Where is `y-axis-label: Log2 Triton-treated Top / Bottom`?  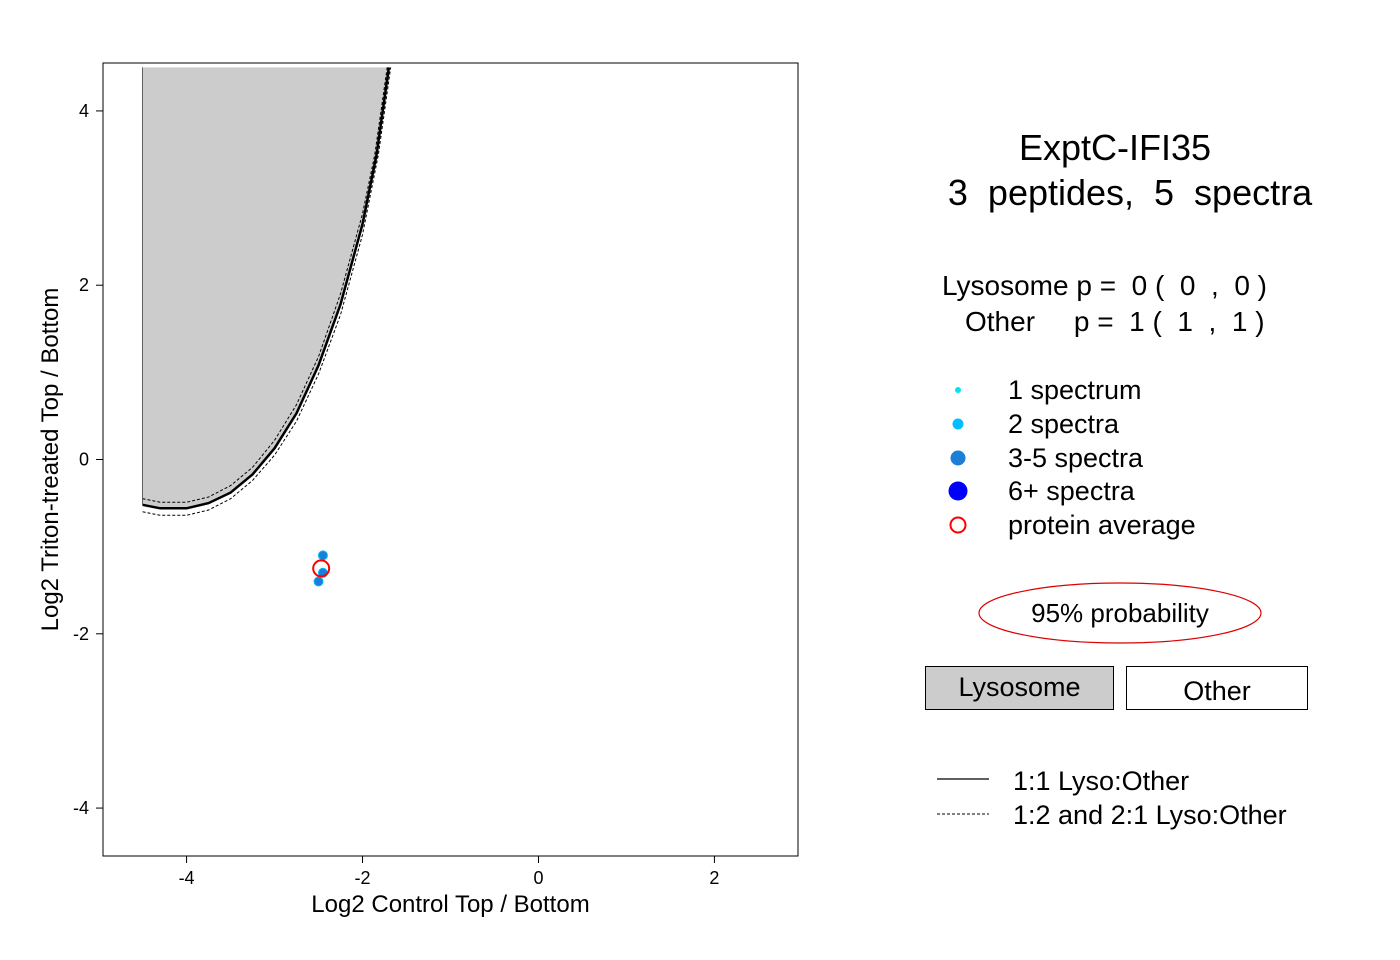 y-axis-label: Log2 Triton-treated Top / Bottom is located at coordinates (50, 460).